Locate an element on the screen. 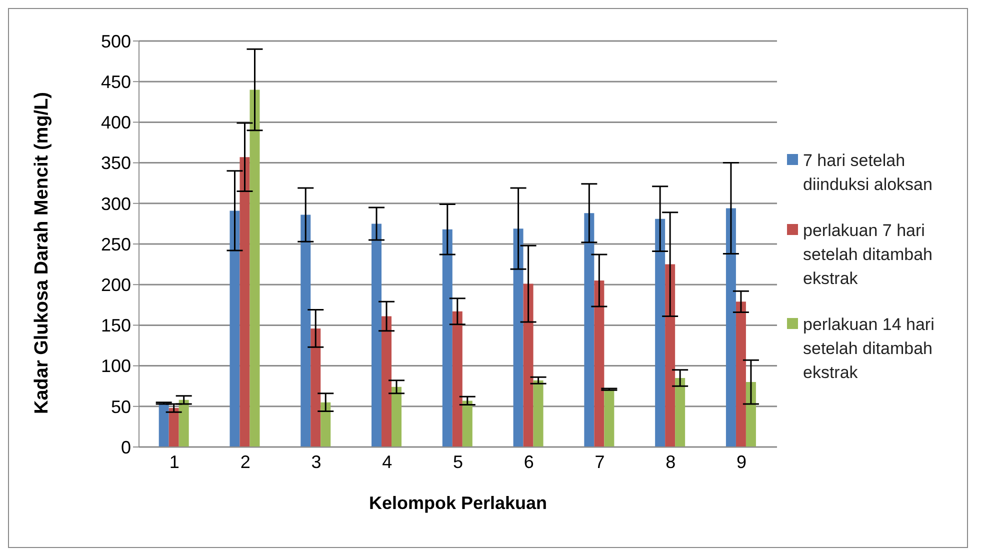 The height and width of the screenshot is (555, 984). legend-label: perlakuan 14 hari setelah ditambah ekstrak is located at coordinates (869, 349).